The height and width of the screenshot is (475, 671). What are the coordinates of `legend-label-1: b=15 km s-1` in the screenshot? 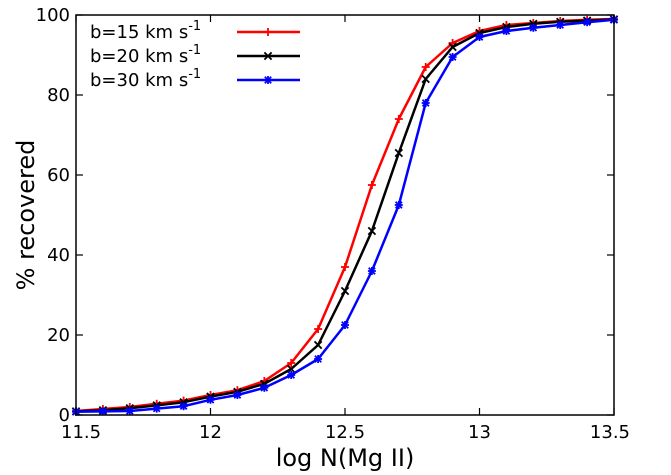 It's located at (145, 31).